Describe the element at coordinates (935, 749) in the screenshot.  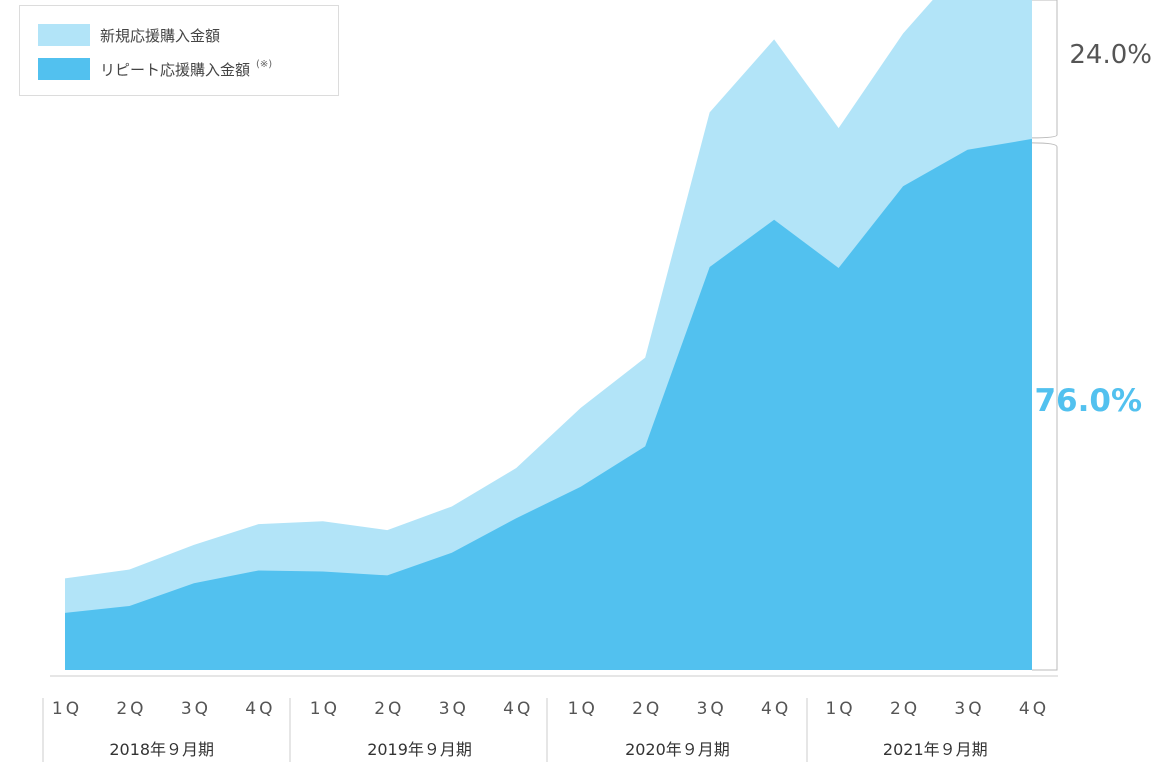
I see `fiscal-year-label: 2021年９月期` at that location.